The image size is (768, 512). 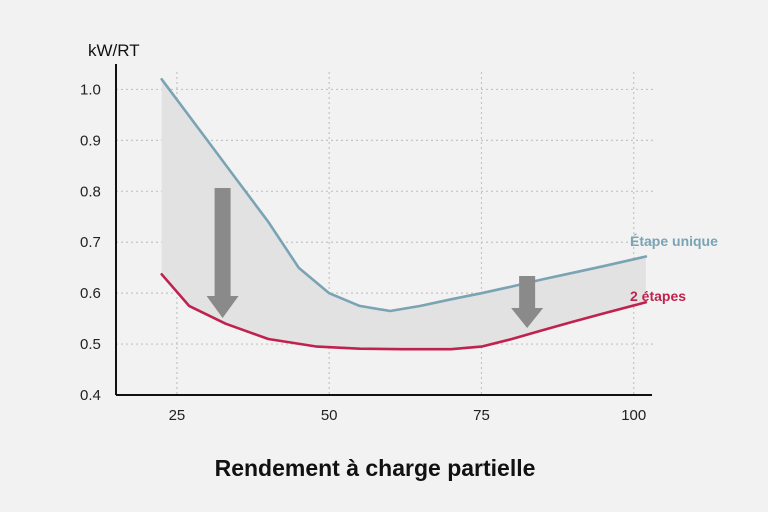 I want to click on x-tick-label: 75, so click(x=481, y=415).